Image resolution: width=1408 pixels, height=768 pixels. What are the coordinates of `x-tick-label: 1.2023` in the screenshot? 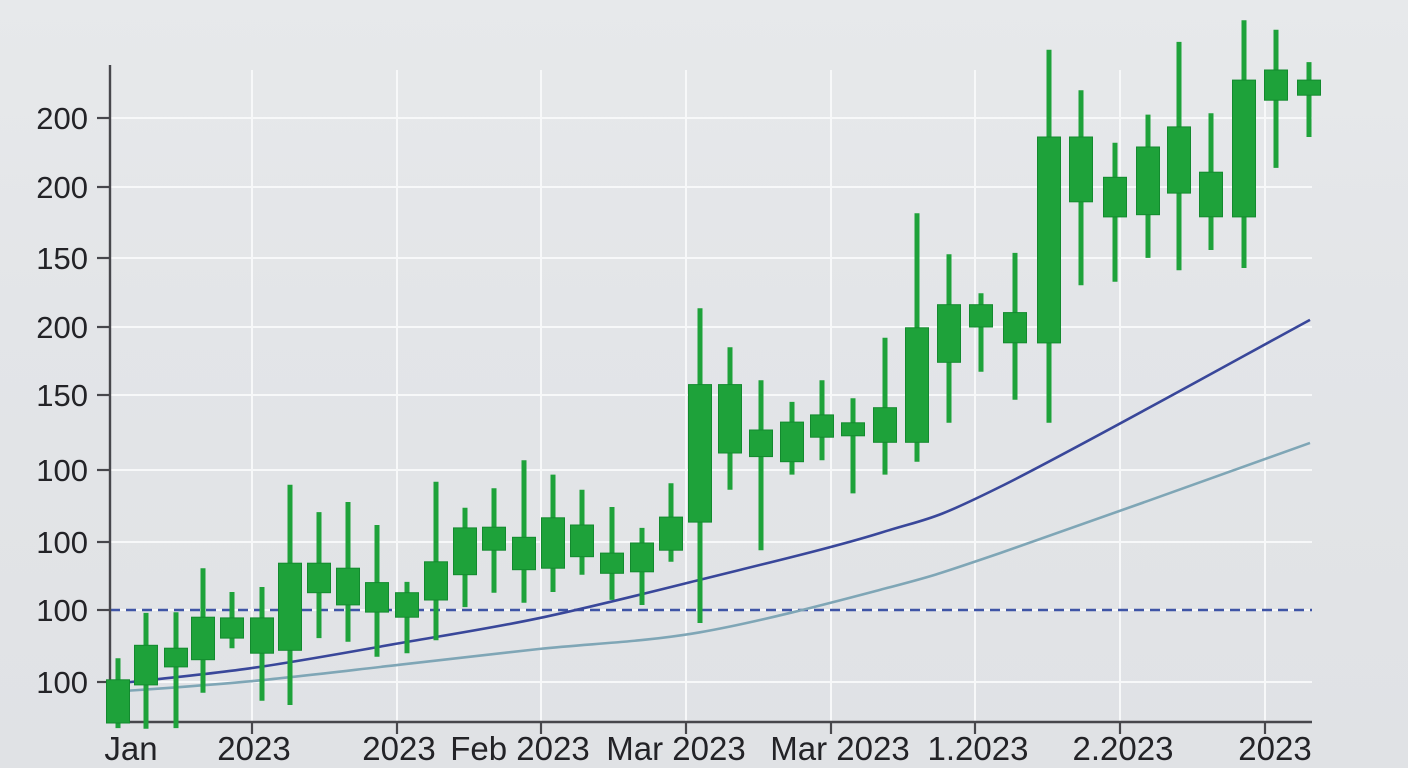 It's located at (978, 748).